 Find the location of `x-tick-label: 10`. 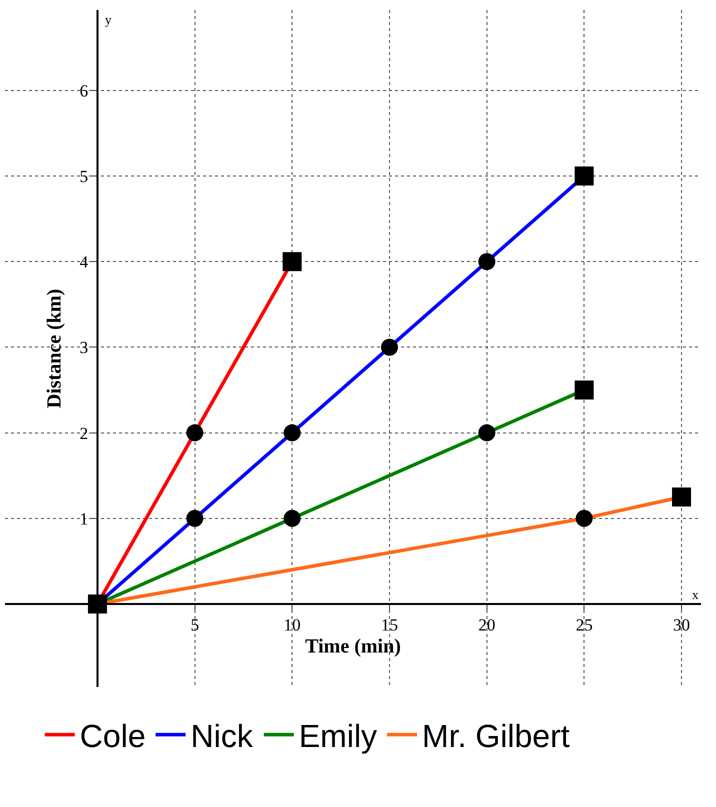

x-tick-label: 10 is located at coordinates (292, 624).